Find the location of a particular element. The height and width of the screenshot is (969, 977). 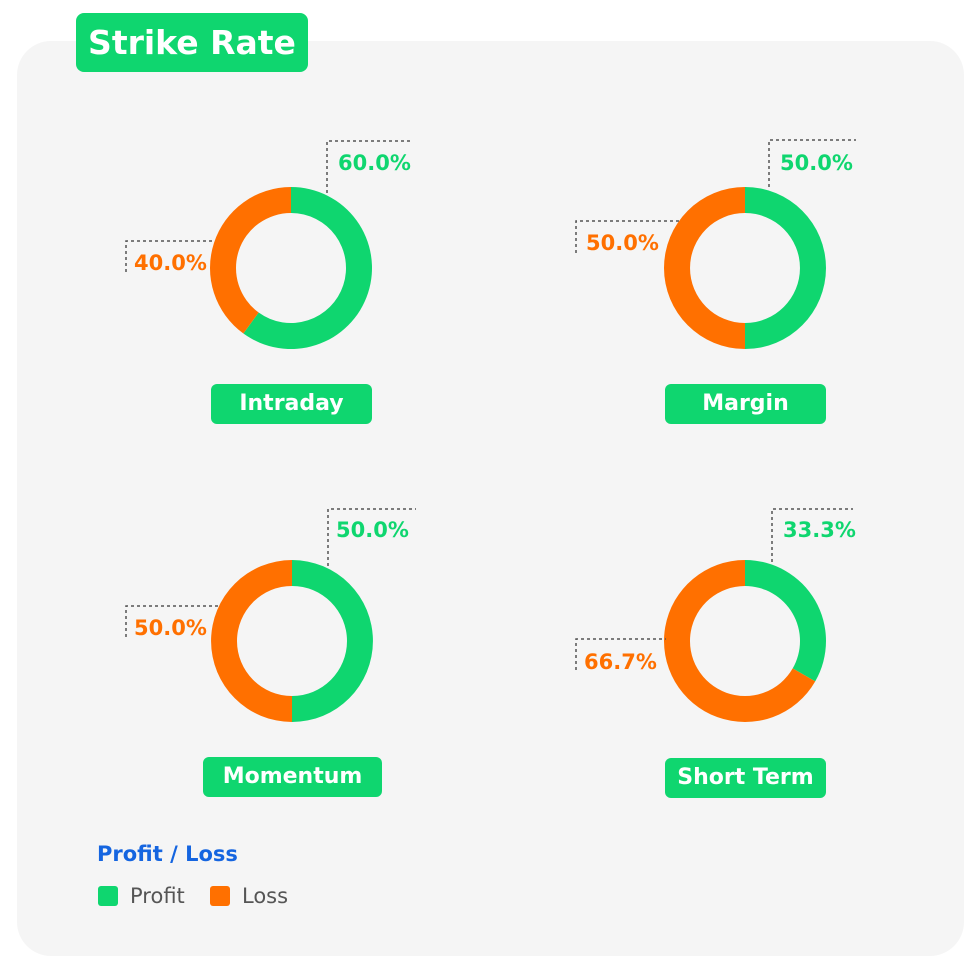

leader-line-momentum-profit is located at coordinates (371, 537).